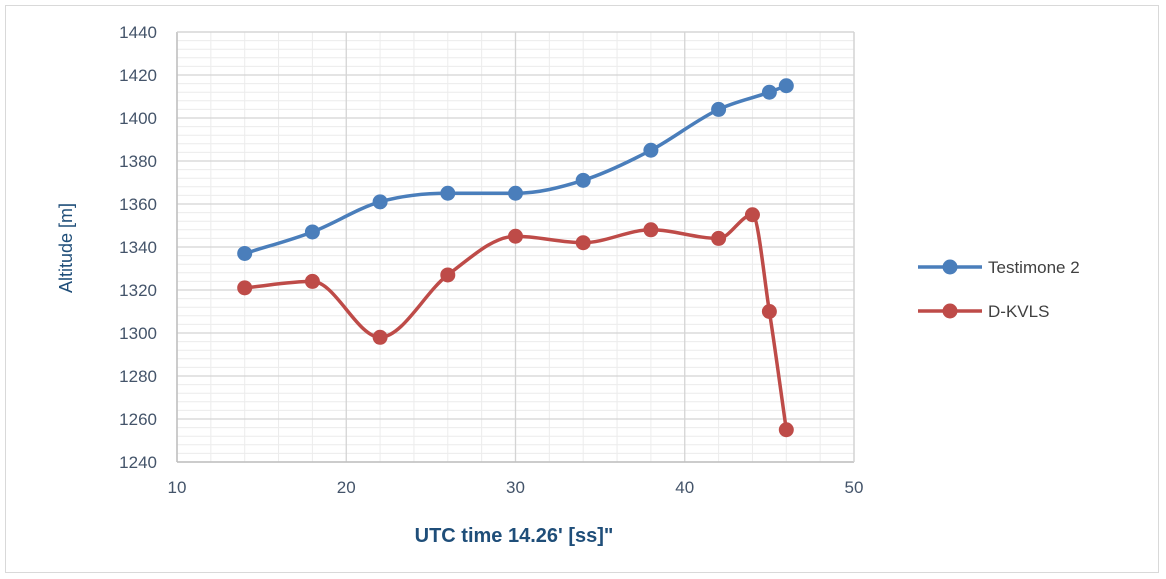  I want to click on y-axis-title: Altitude [m], so click(66, 248).